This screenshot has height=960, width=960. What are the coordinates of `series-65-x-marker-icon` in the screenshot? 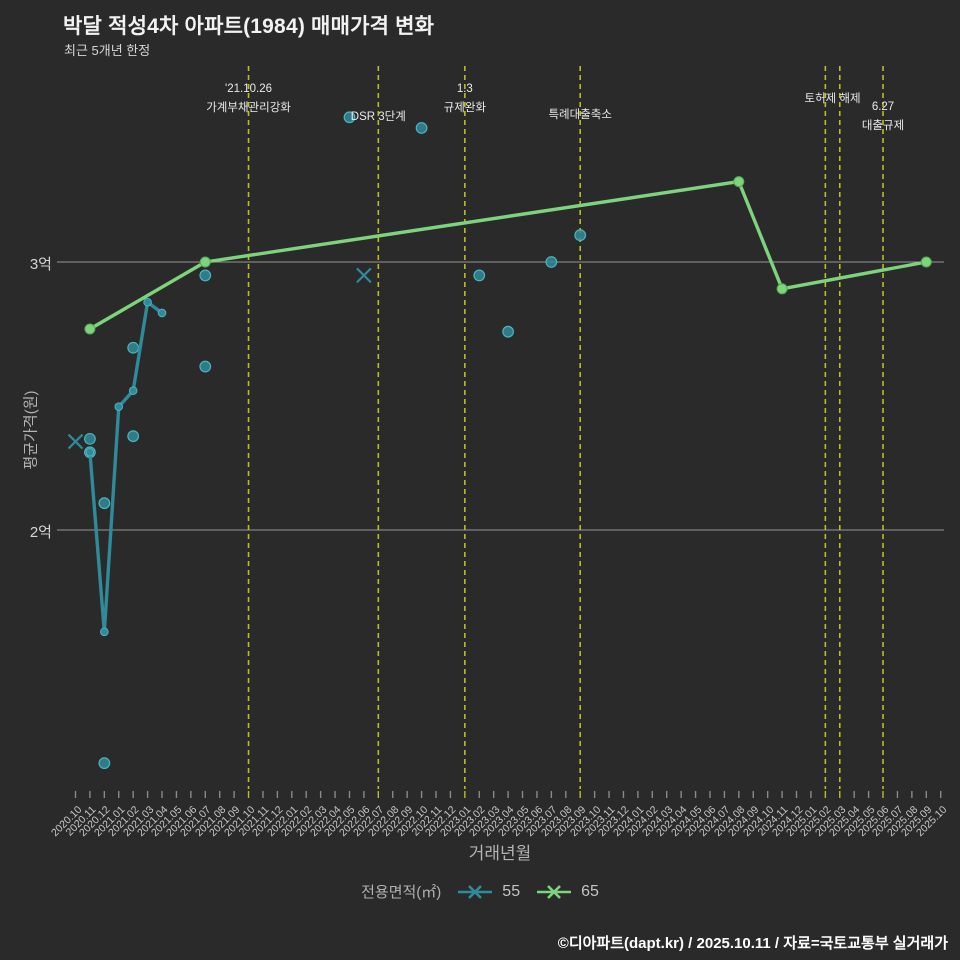 It's located at (554, 892).